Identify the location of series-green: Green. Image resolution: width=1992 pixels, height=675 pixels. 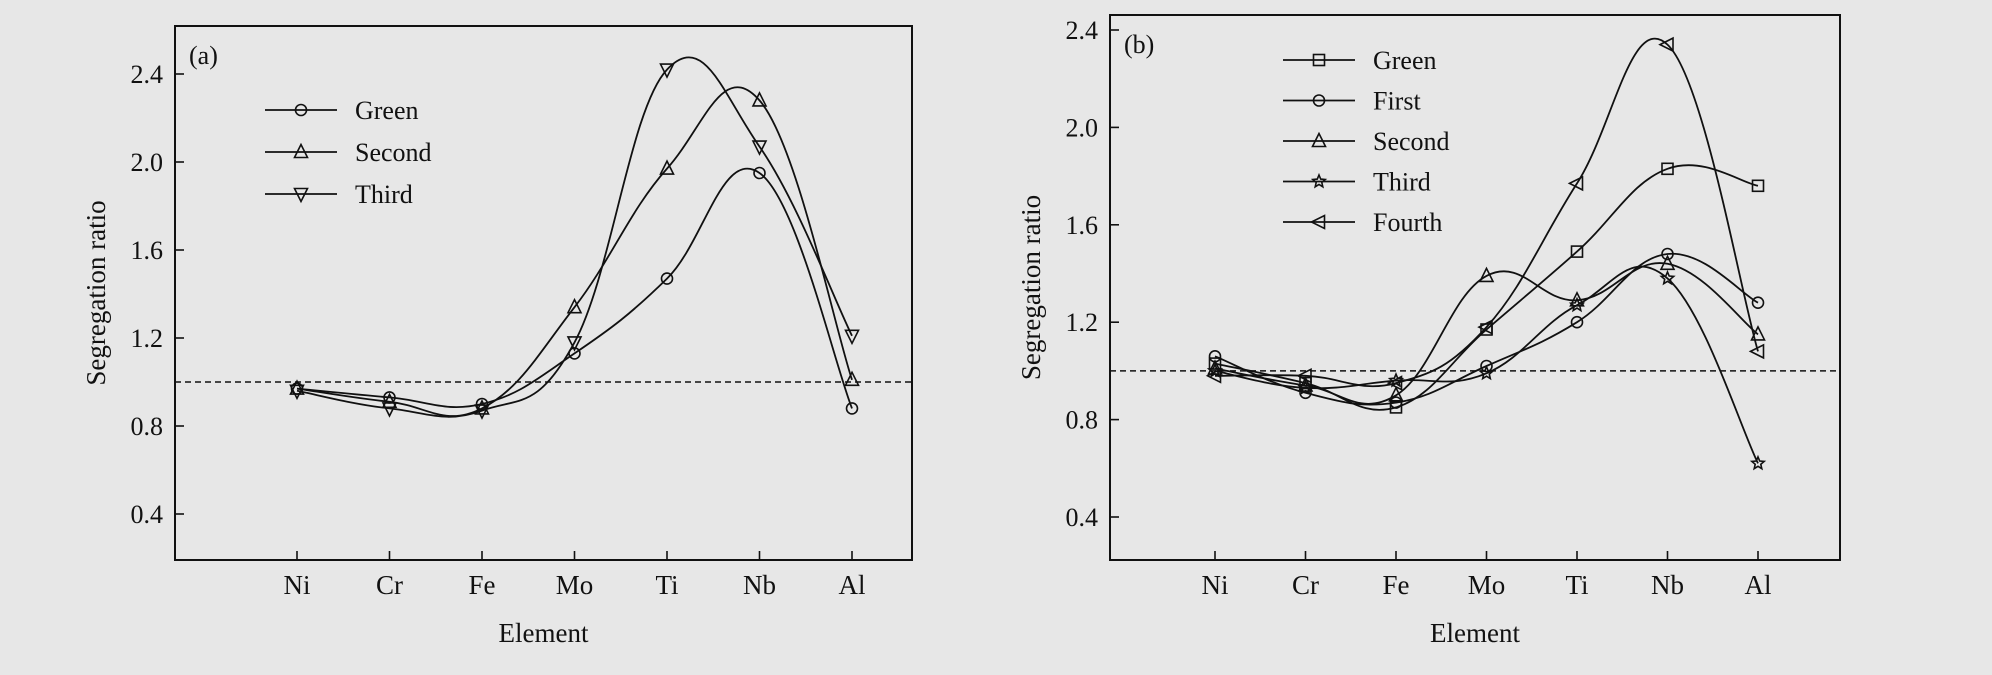
(562, 255).